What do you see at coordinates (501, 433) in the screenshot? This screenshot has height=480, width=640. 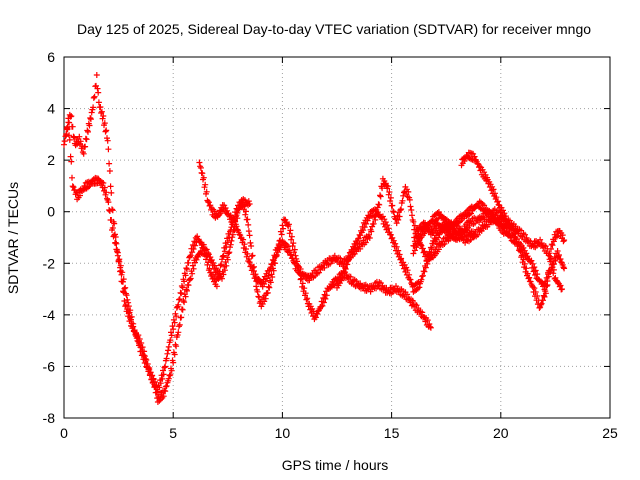 I see `x-tick-label: 20` at bounding box center [501, 433].